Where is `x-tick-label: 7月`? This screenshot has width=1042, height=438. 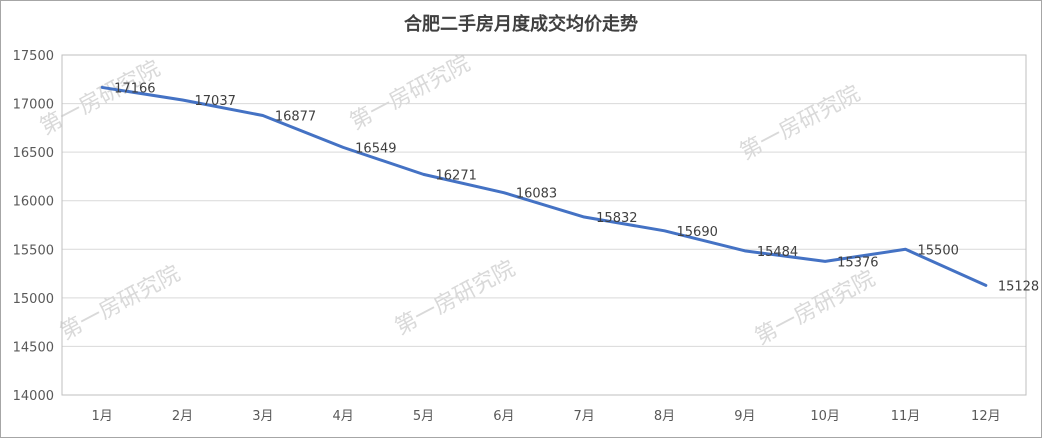
x-tick-label: 7月 is located at coordinates (584, 416).